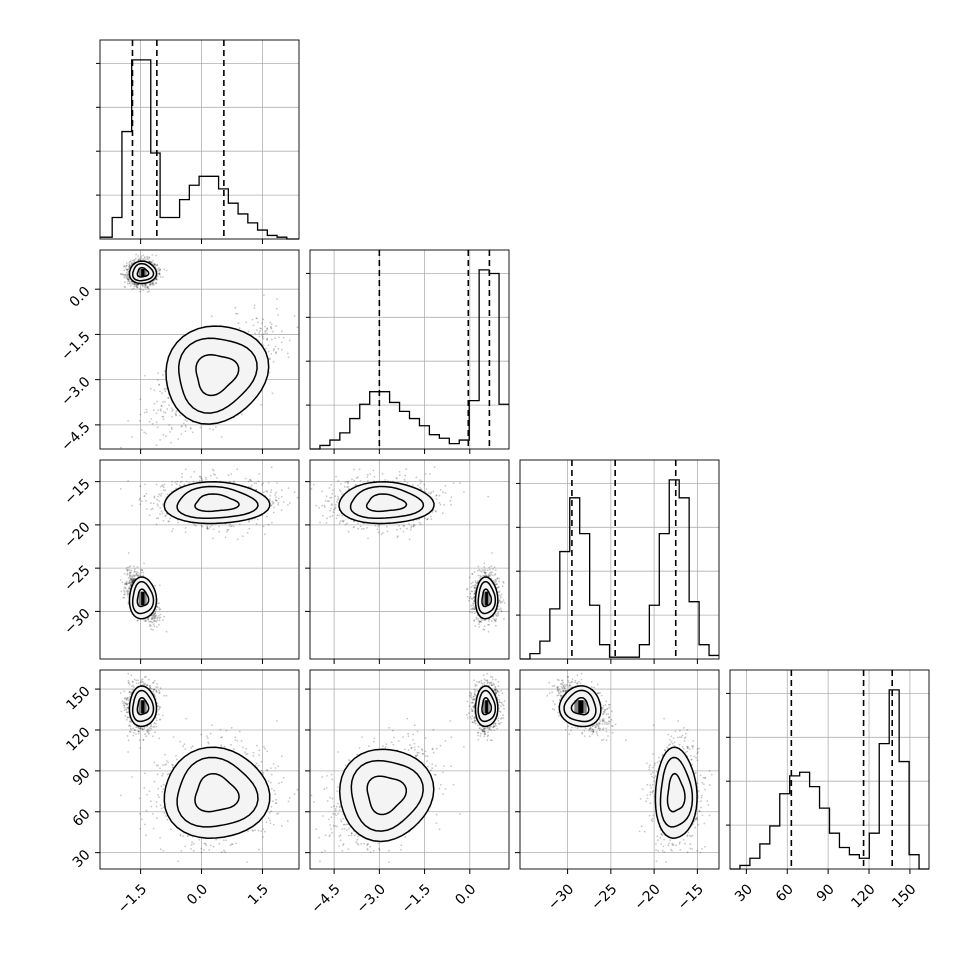 Image resolution: width=970 pixels, height=970 pixels. I want to click on histogram-step, so click(409, 359).